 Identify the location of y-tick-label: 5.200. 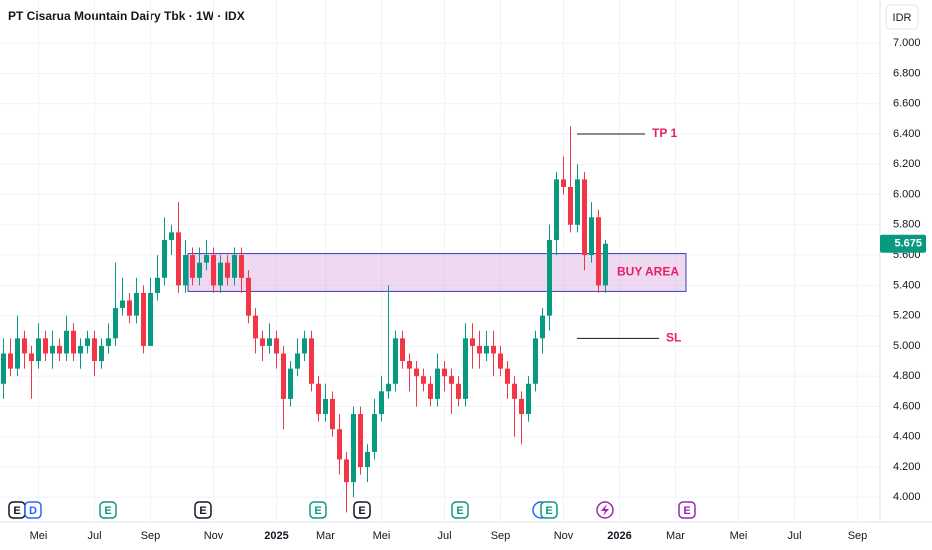
(907, 316).